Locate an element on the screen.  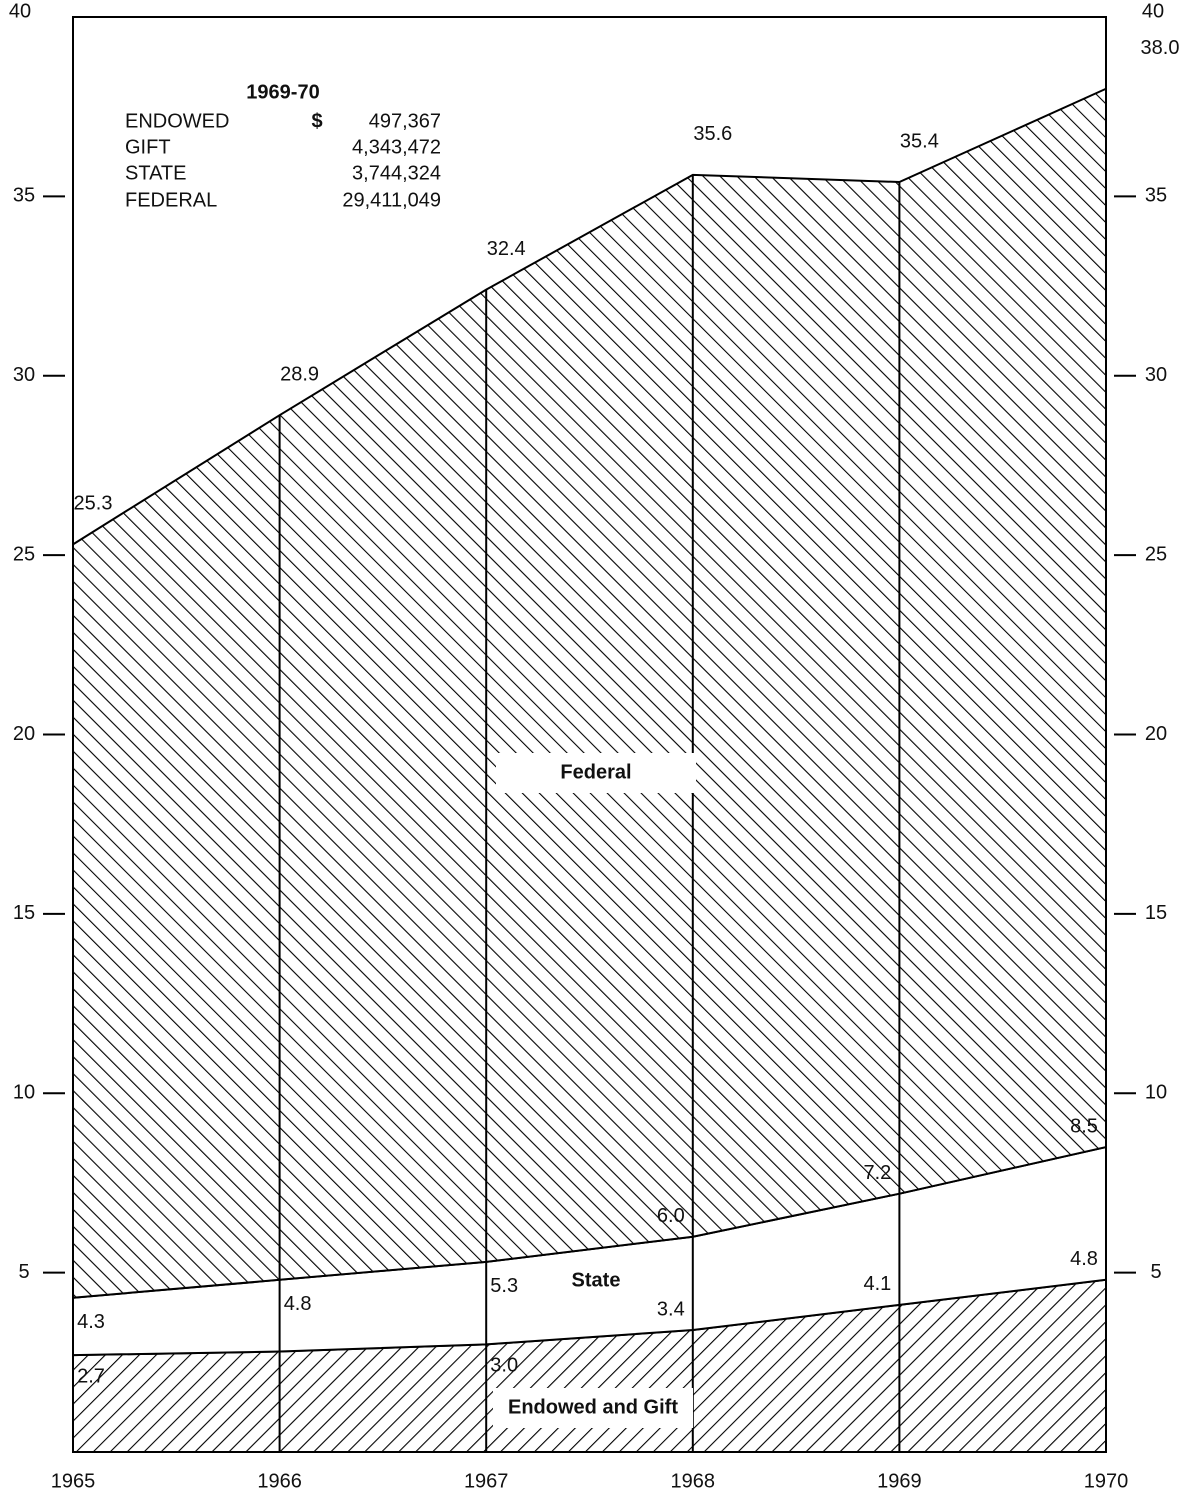
y2-tick-label: 5 is located at coordinates (1155, 1272).